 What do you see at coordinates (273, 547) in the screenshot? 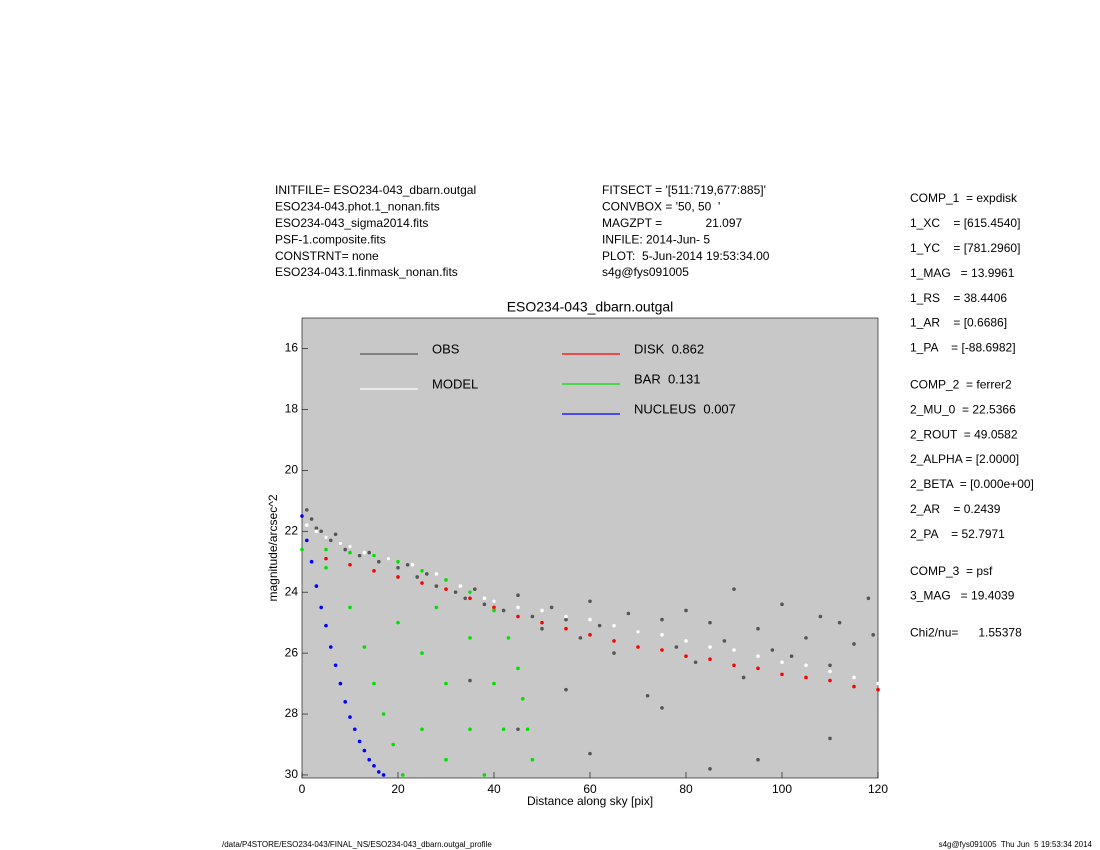
I see `y-axis-label: magnitude/arcsec^2` at bounding box center [273, 547].